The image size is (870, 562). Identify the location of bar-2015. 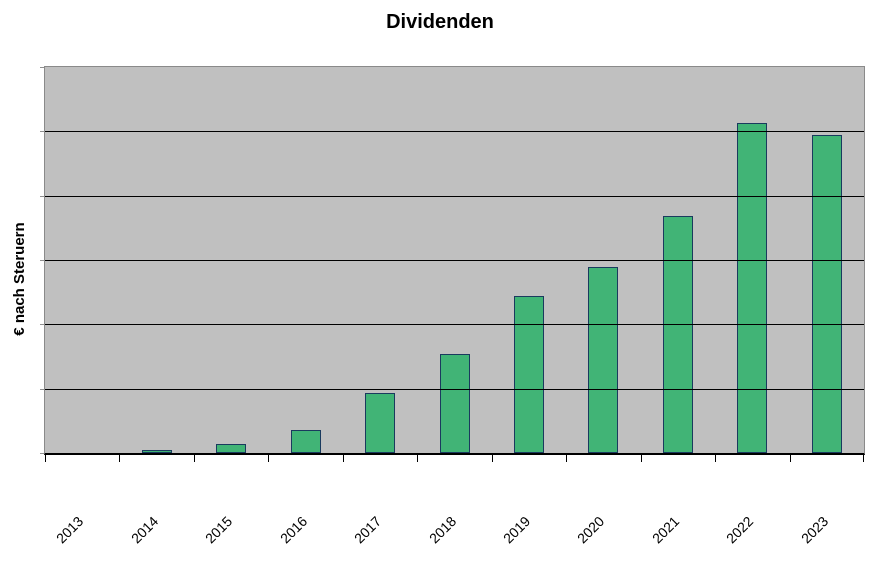
(231, 448).